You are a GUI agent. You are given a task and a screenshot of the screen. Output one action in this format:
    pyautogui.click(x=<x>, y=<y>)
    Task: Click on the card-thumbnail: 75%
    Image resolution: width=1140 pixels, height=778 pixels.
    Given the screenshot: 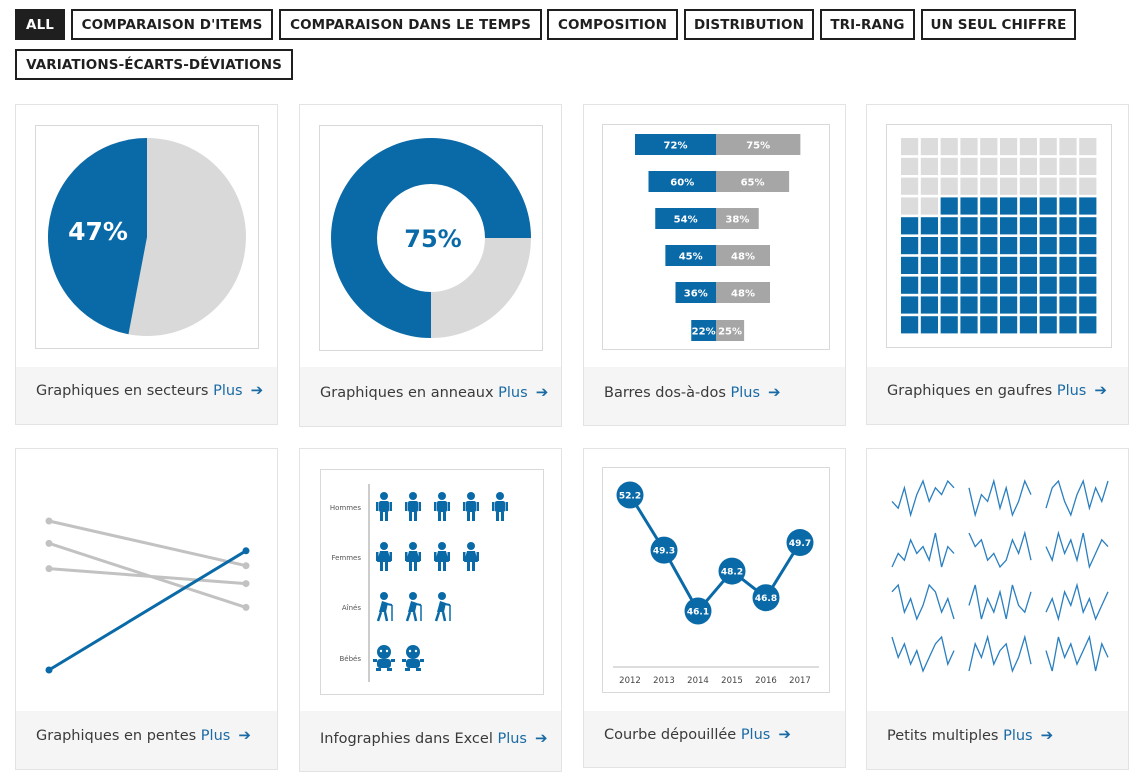 What is the action you would take?
    pyautogui.click(x=430, y=236)
    